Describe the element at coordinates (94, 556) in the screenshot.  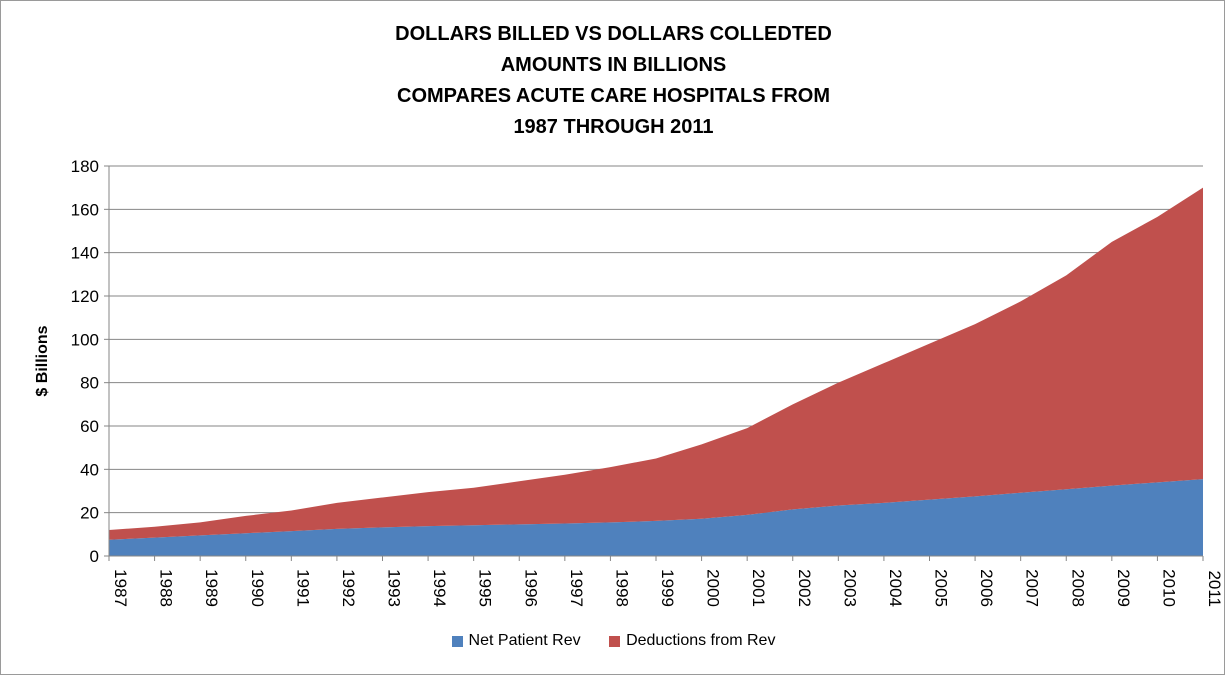
I see `y-tick-label-0: 0` at that location.